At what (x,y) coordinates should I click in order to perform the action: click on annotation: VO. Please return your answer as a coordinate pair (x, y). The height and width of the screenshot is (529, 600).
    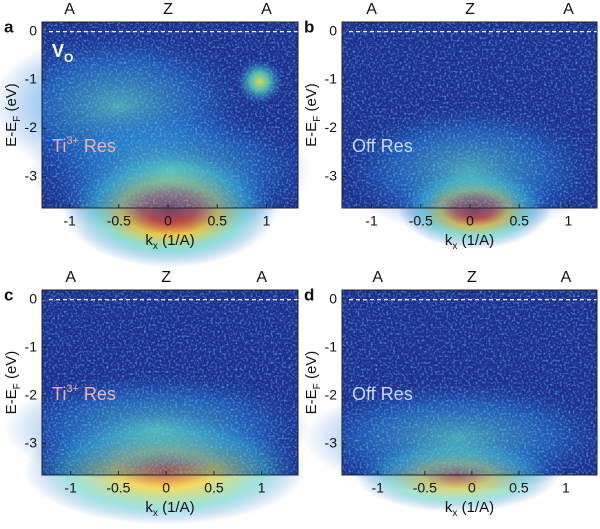
    Looking at the image, I should click on (62, 53).